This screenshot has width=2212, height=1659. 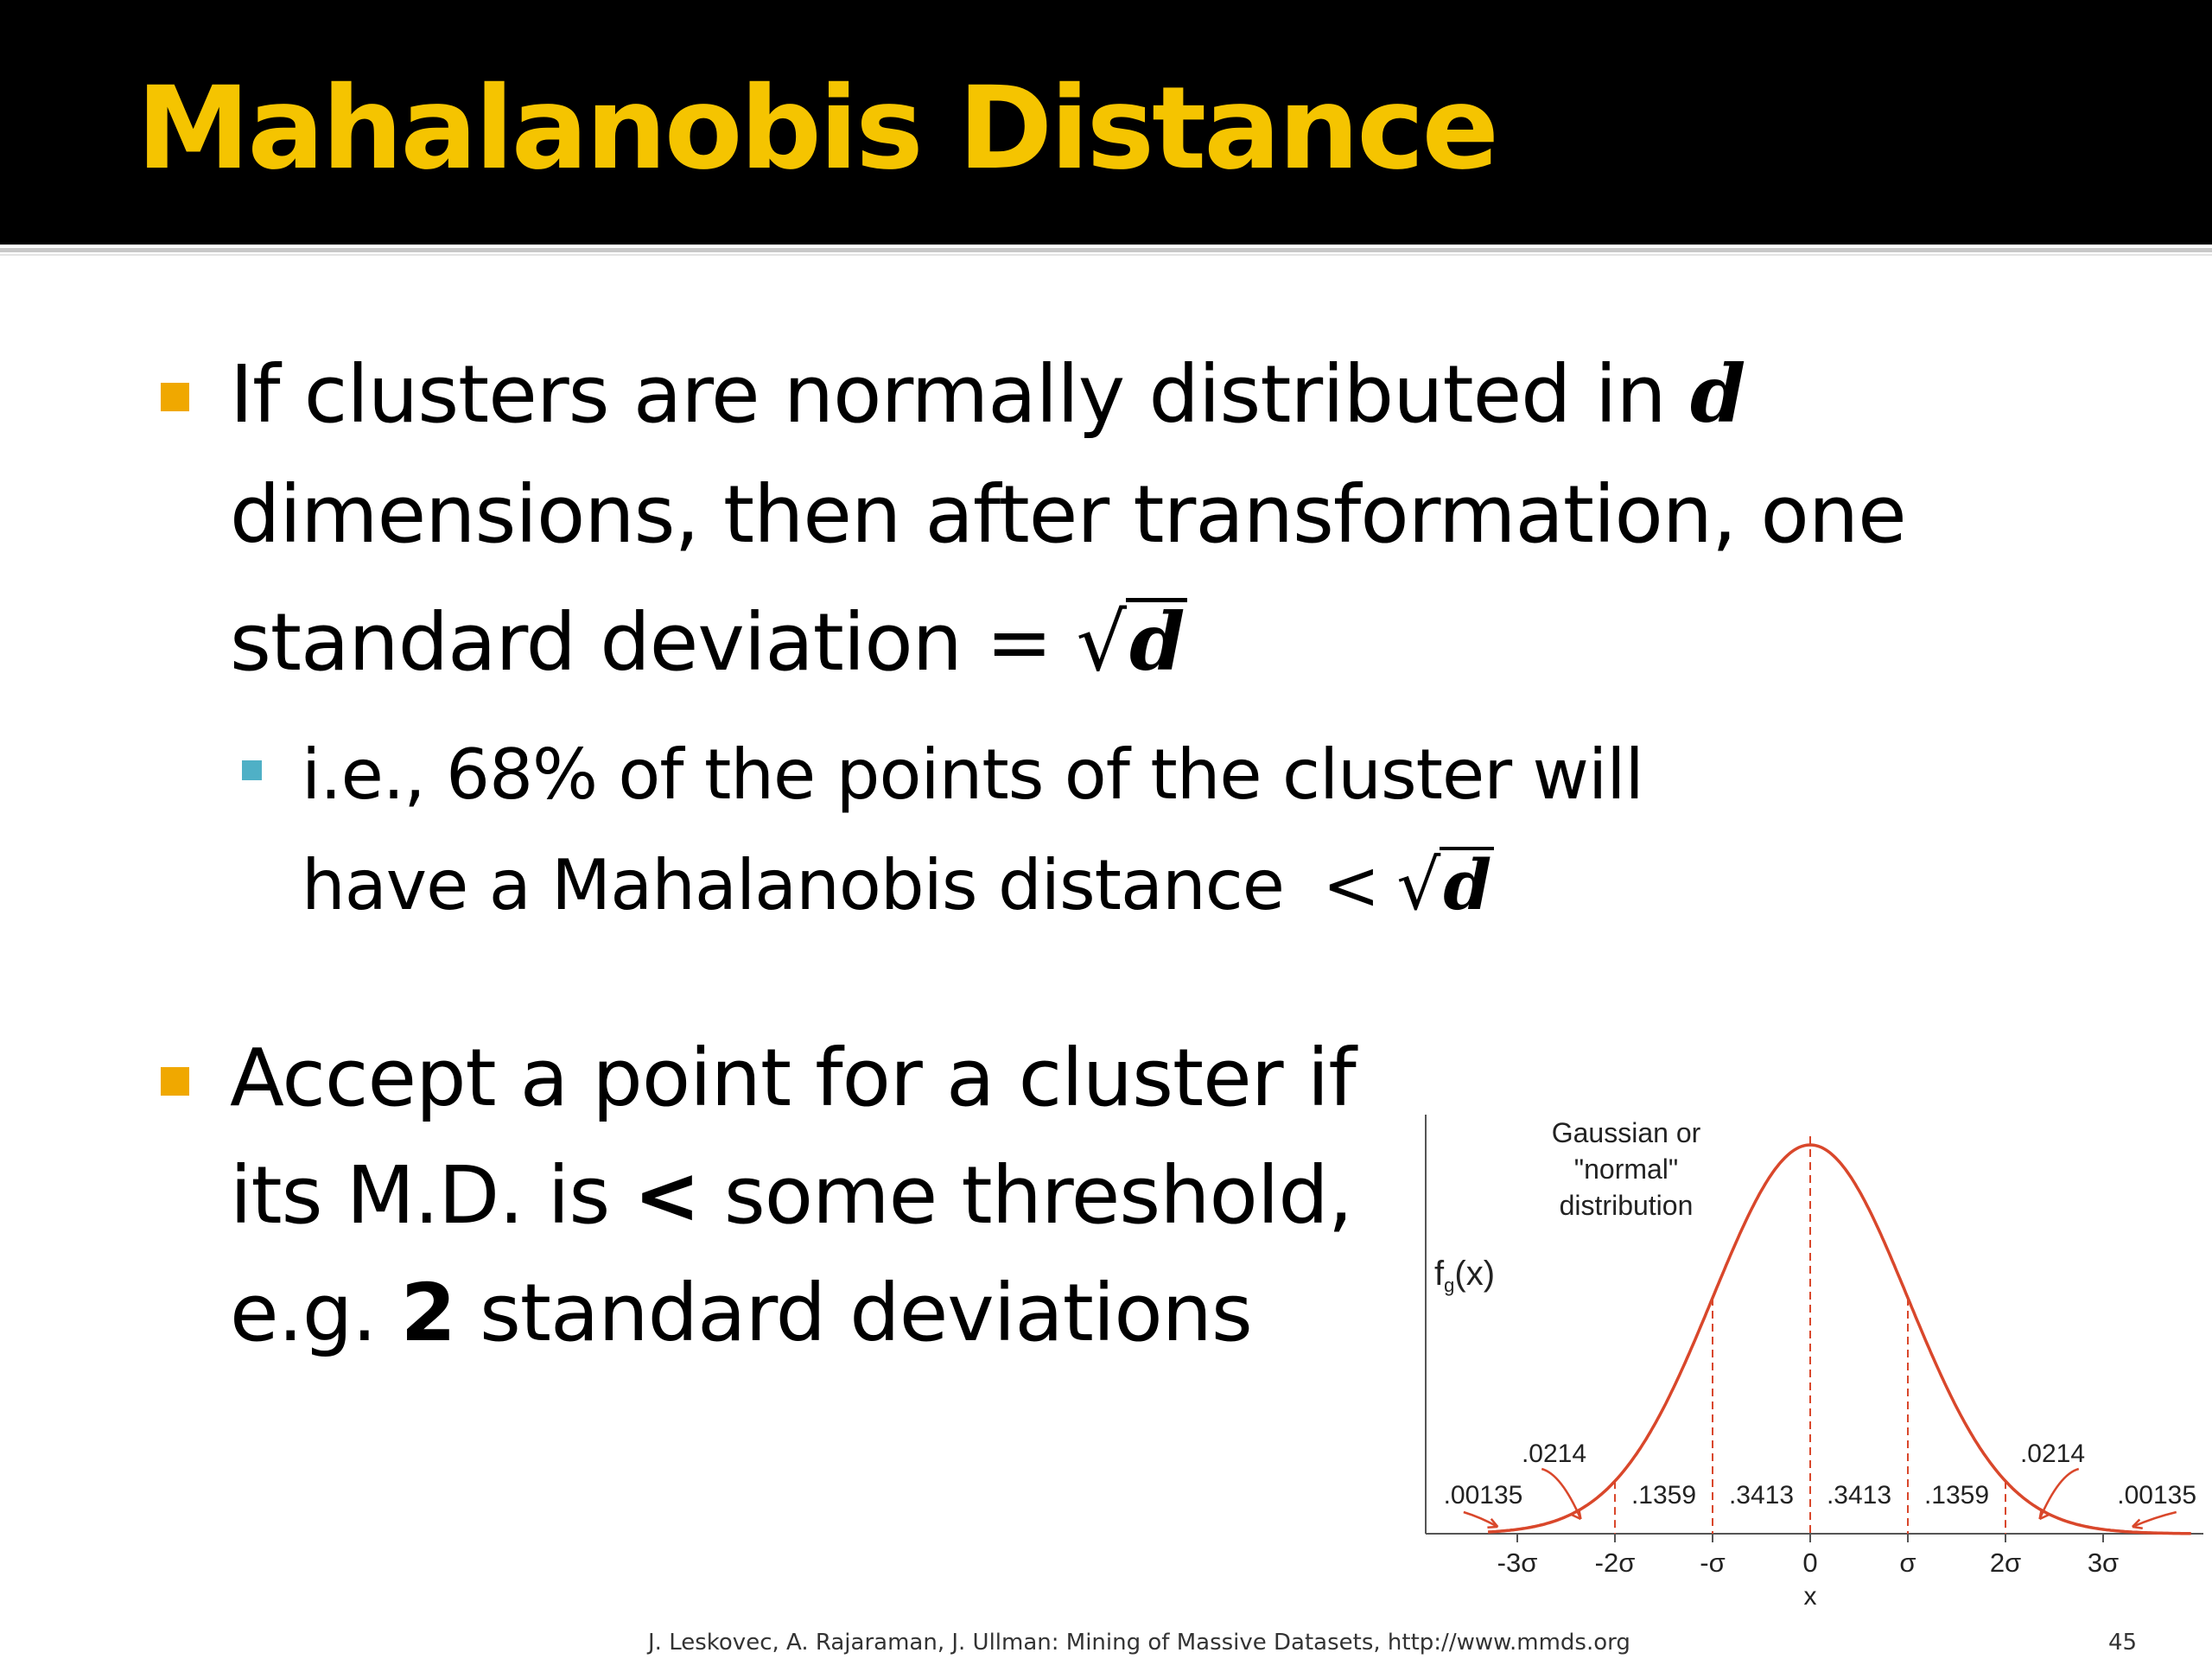 I want to click on curve-label: "normal", so click(x=1626, y=1169).